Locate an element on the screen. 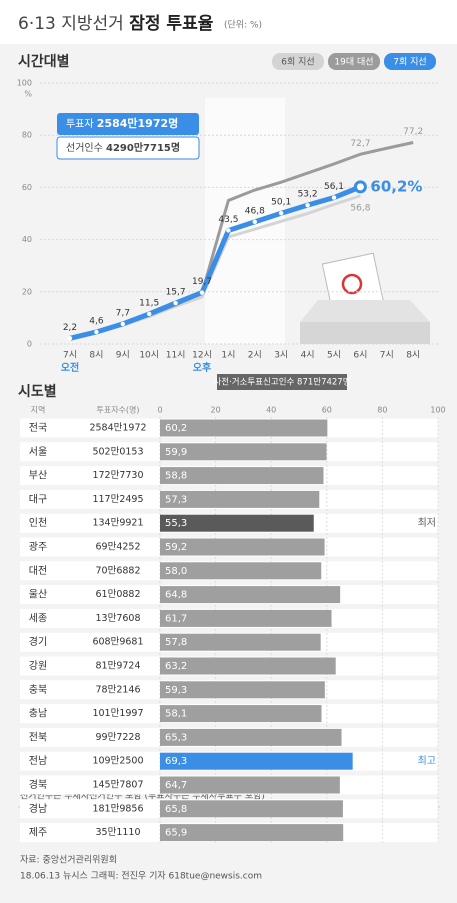 Image resolution: width=457 pixels, height=903 pixels. voter-count: 81만9724 is located at coordinates (117, 666).